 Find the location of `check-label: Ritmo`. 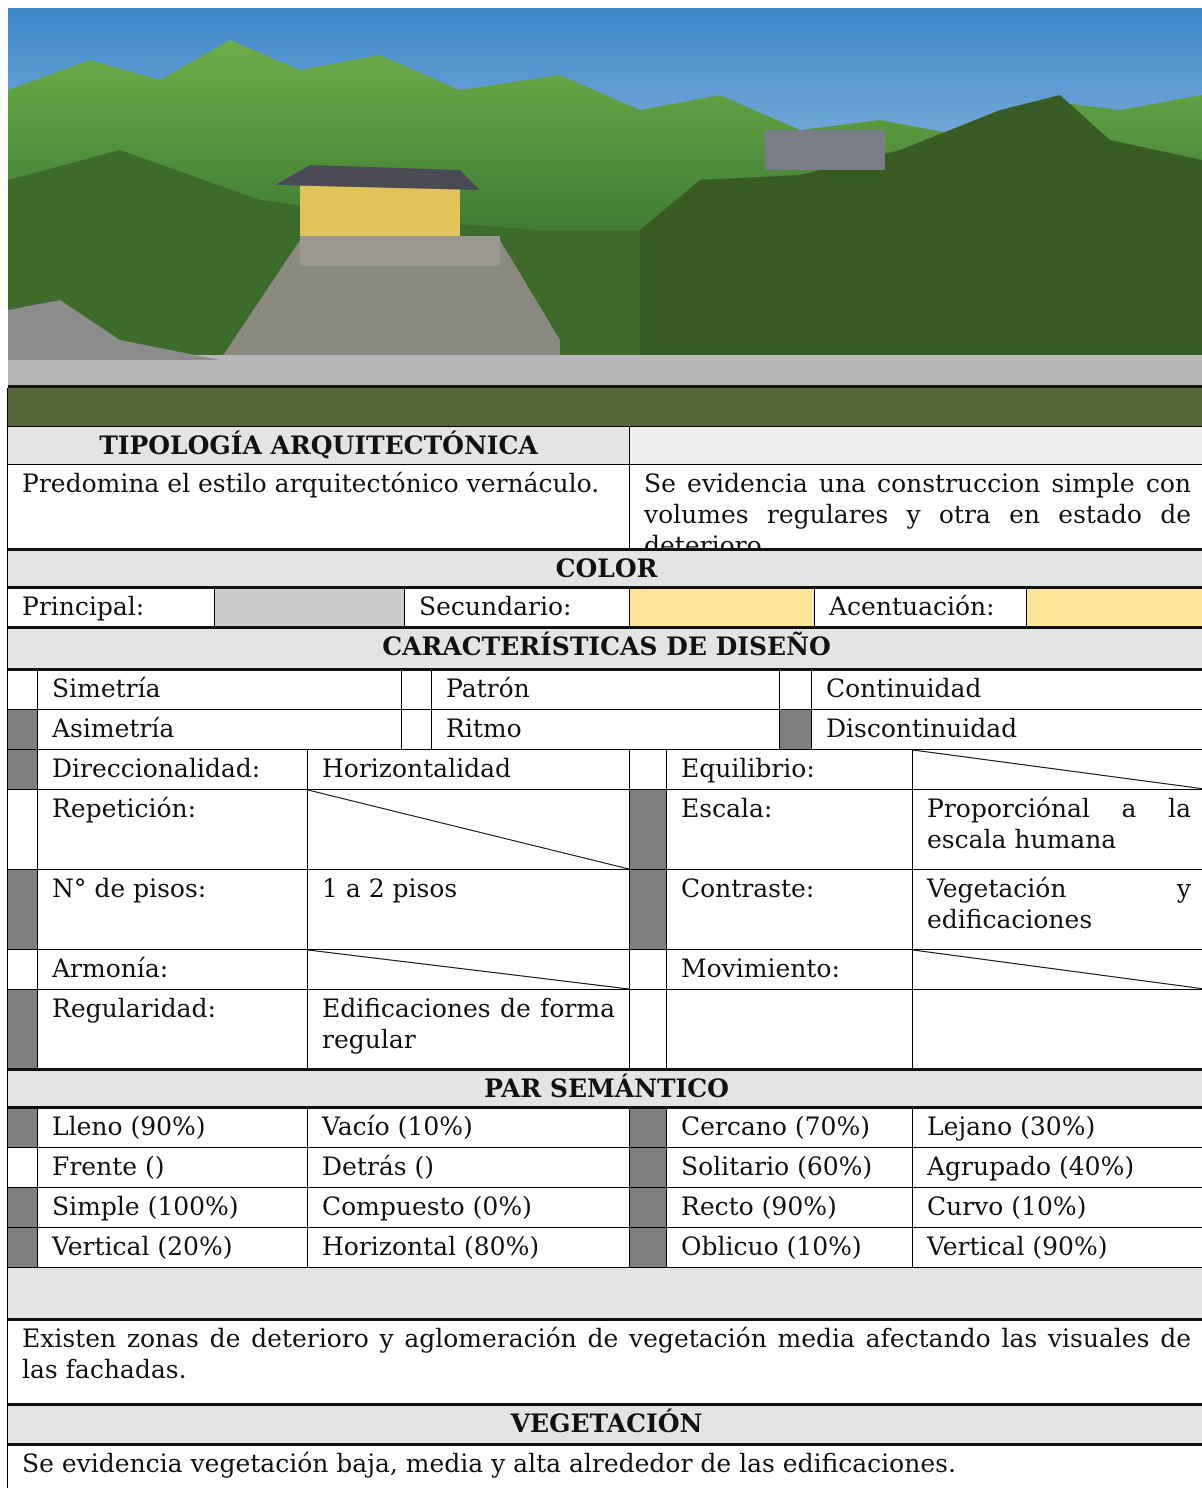

check-label: Ritmo is located at coordinates (606, 730).